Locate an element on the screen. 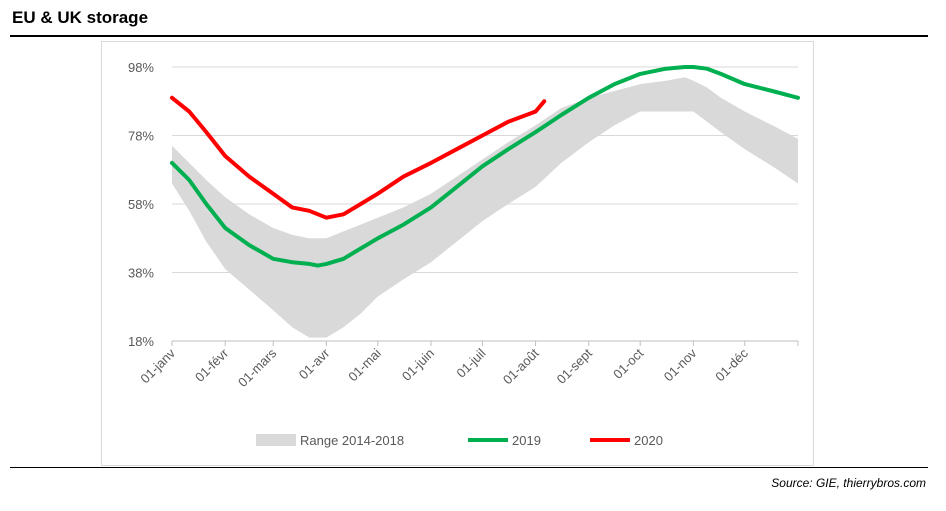 The width and height of the screenshot is (946, 511). x-tick-label: 01-juin is located at coordinates (418, 365).